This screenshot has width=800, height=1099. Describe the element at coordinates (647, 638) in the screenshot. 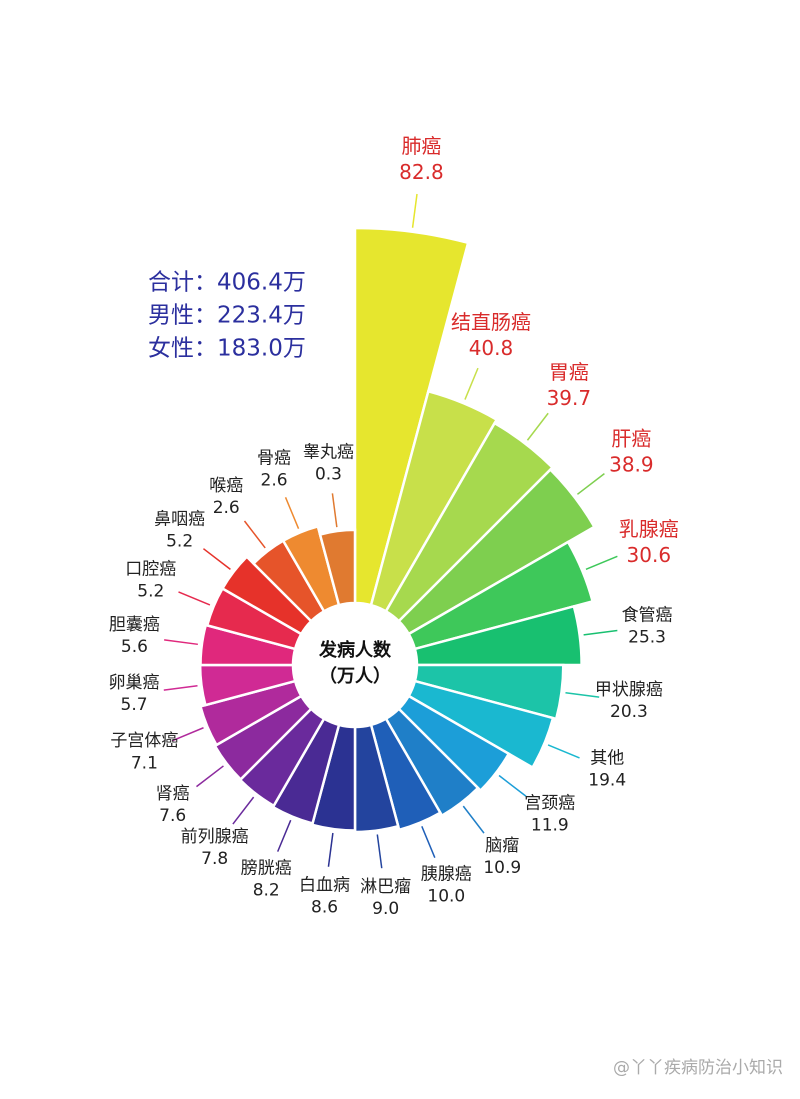

I see `value-label: 25.3` at that location.